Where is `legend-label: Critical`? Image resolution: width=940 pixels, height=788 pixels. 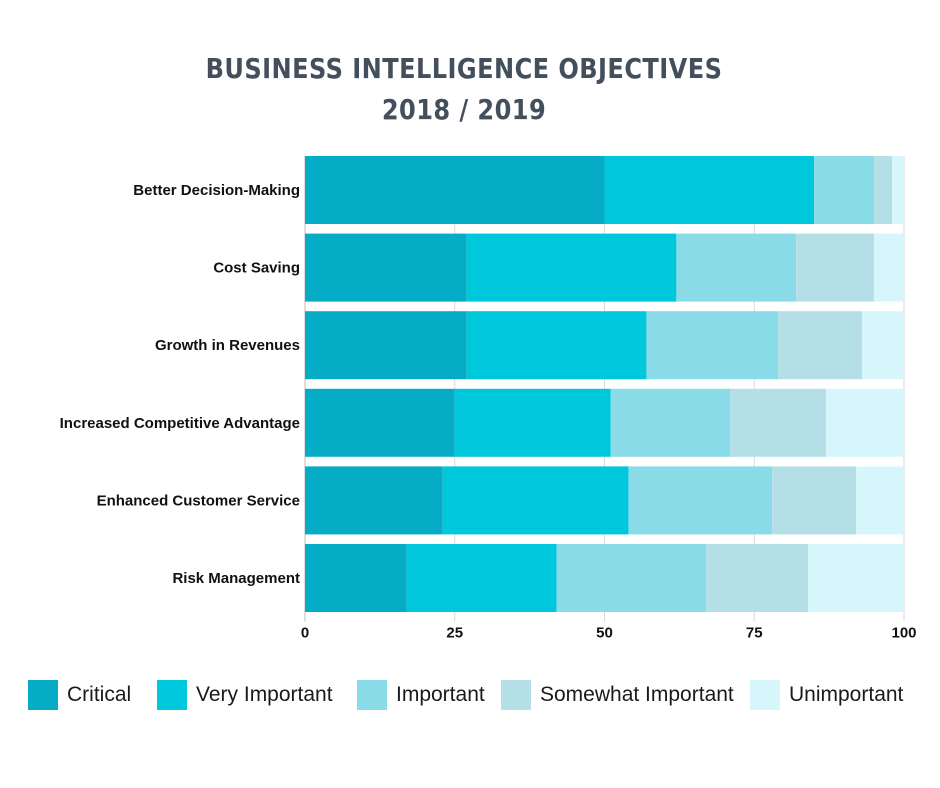 legend-label: Critical is located at coordinates (99, 694).